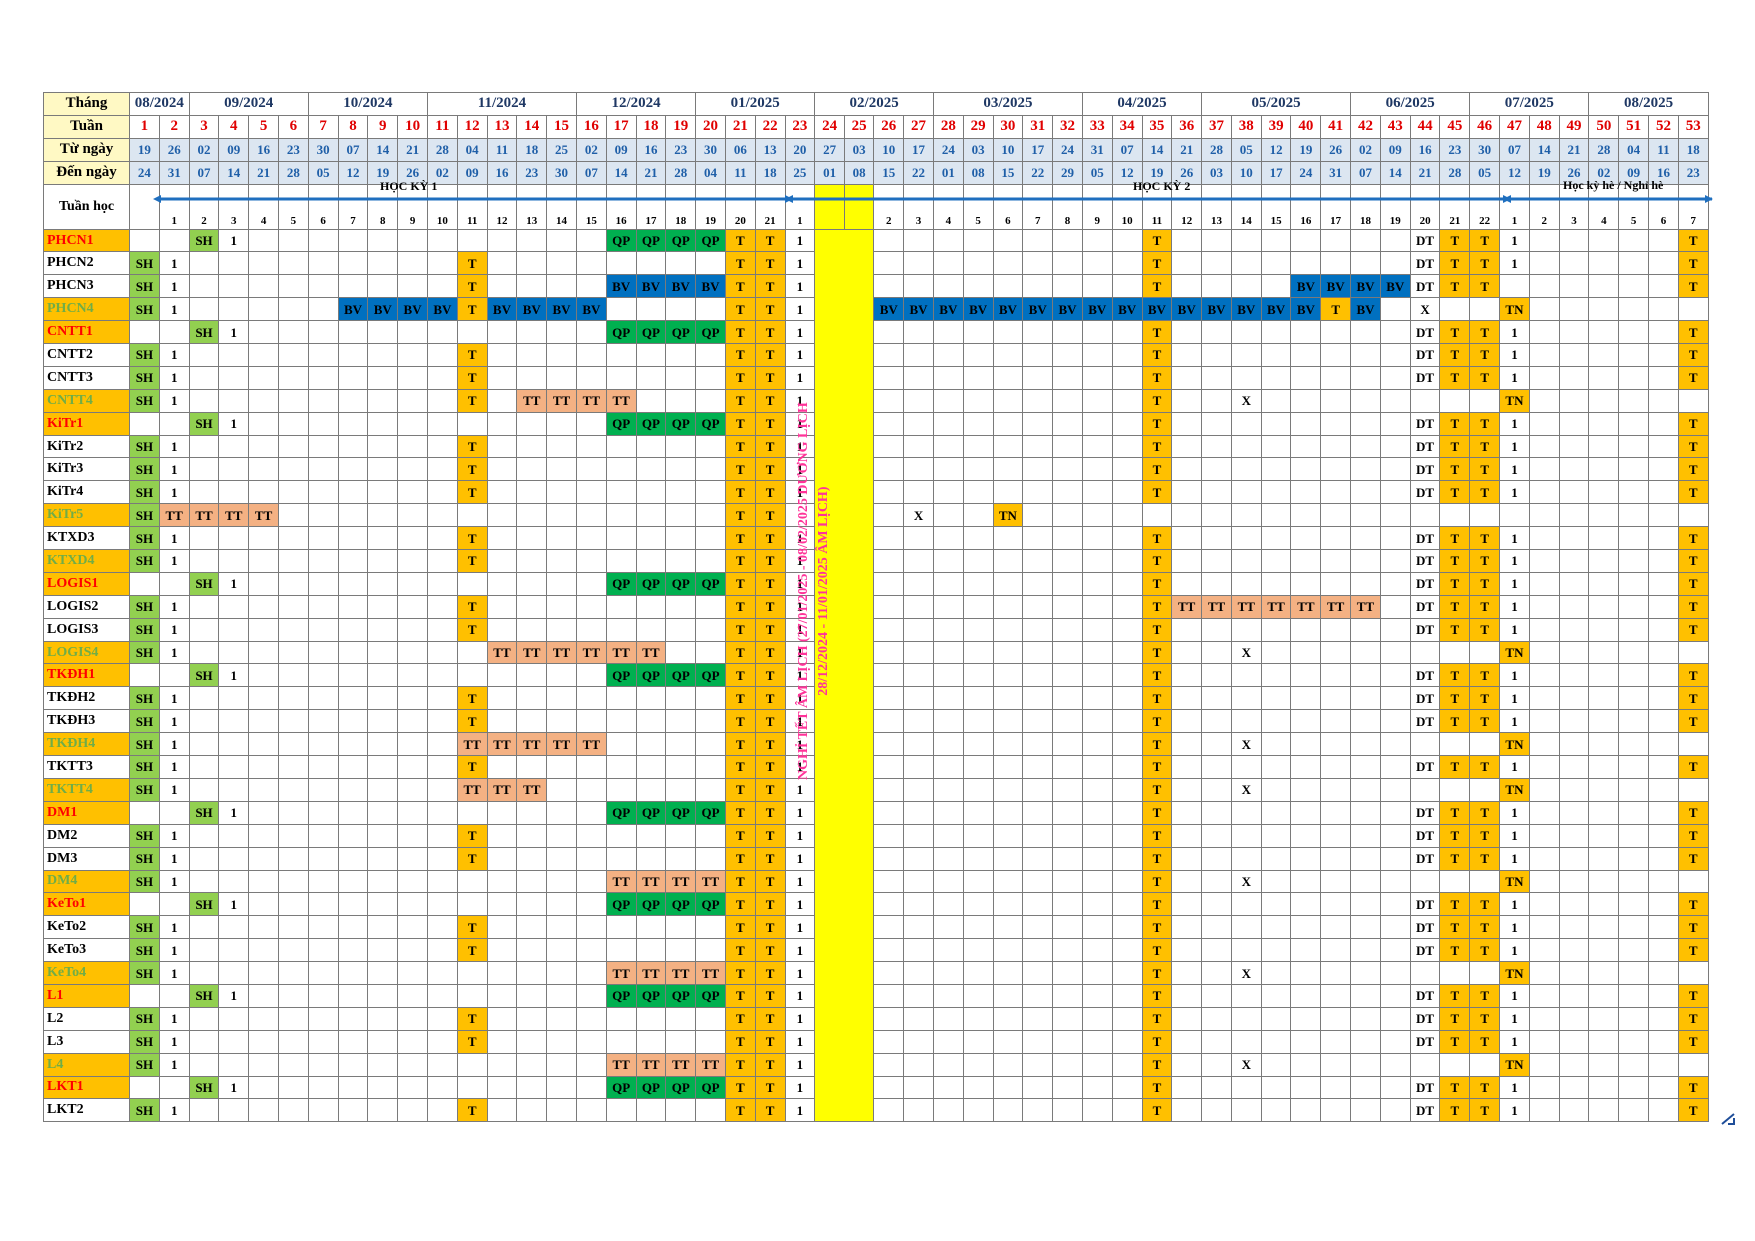 The image size is (1755, 1241). Describe the element at coordinates (532, 652) in the screenshot. I see `schedule-cell: TT` at that location.